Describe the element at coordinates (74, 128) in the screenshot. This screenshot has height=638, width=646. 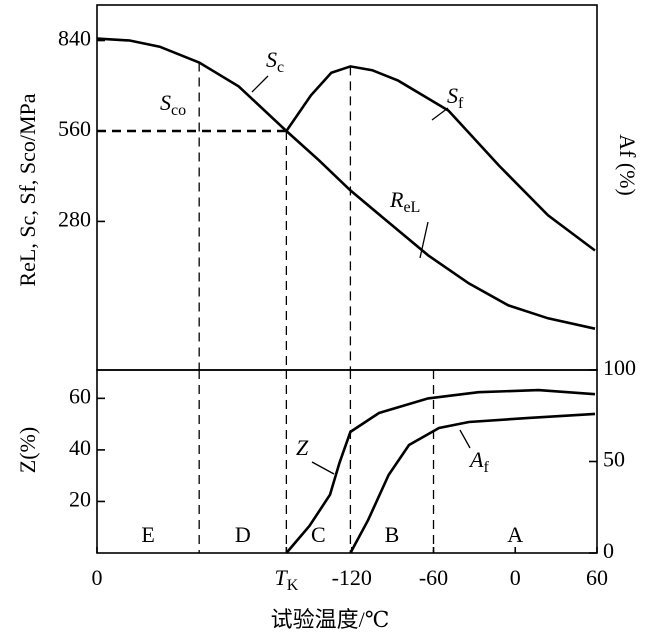
I see `y-tick-label: 560` at that location.